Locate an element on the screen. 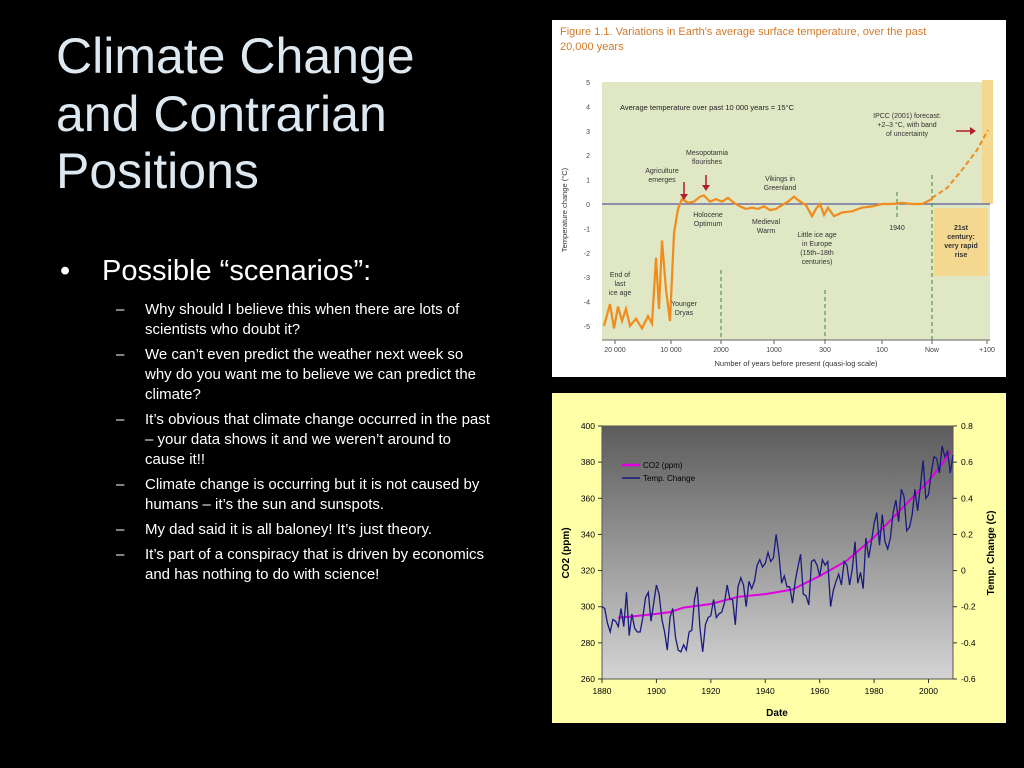  y-axis-label-right: Temp. Change (C) is located at coordinates (991, 553).